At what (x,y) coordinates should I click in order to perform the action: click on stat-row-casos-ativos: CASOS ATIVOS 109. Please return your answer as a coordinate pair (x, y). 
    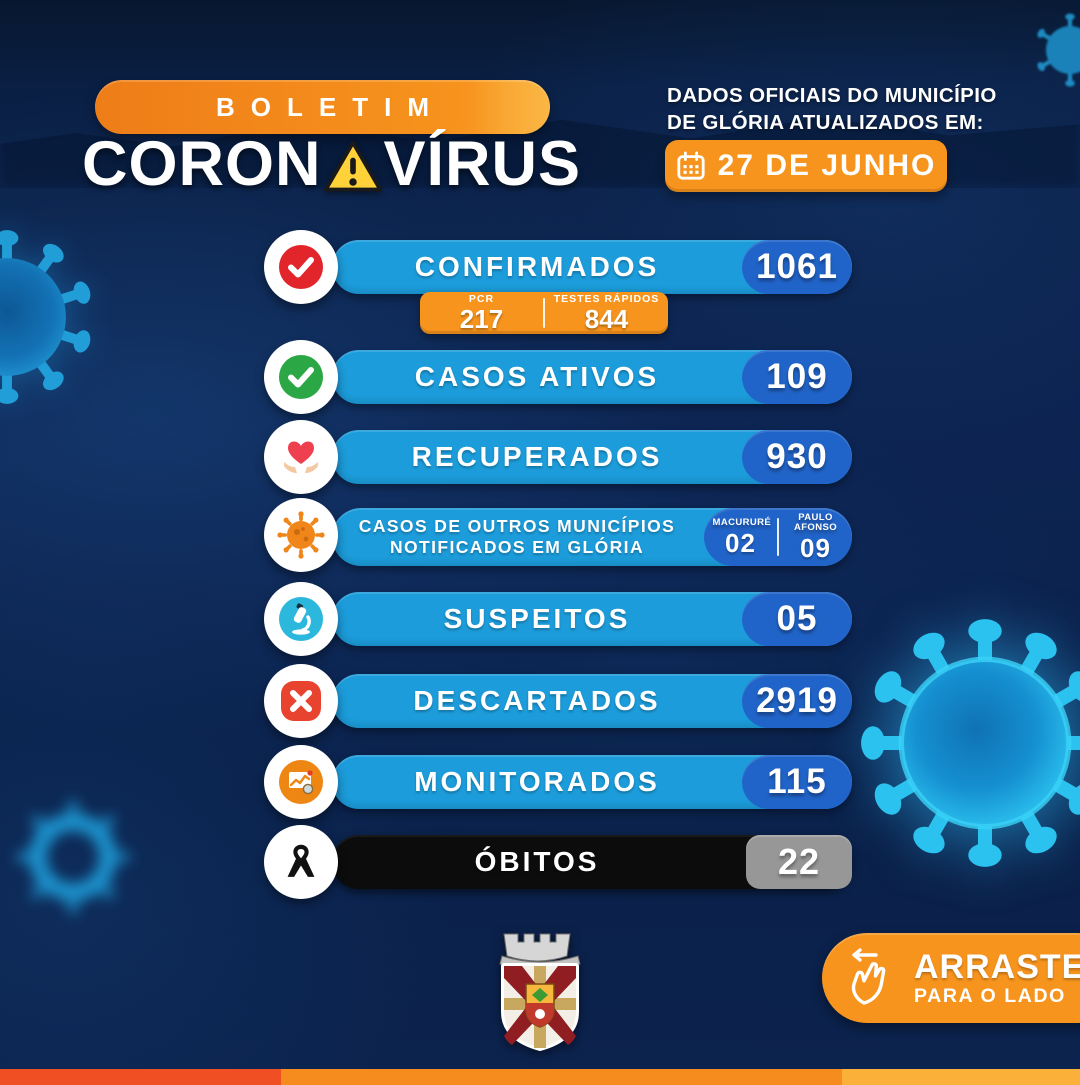
    Looking at the image, I should click on (540, 377).